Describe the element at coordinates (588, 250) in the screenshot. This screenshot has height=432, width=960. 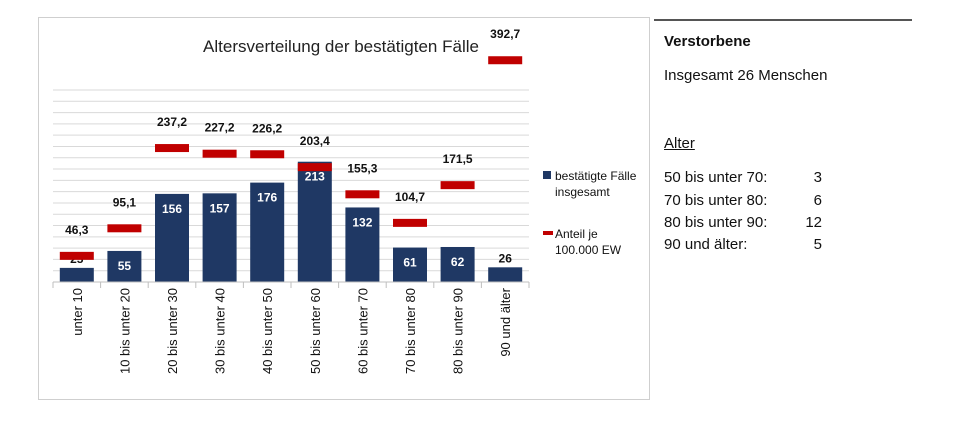
I see `legend-label-rate-2: 100.000 EW` at that location.